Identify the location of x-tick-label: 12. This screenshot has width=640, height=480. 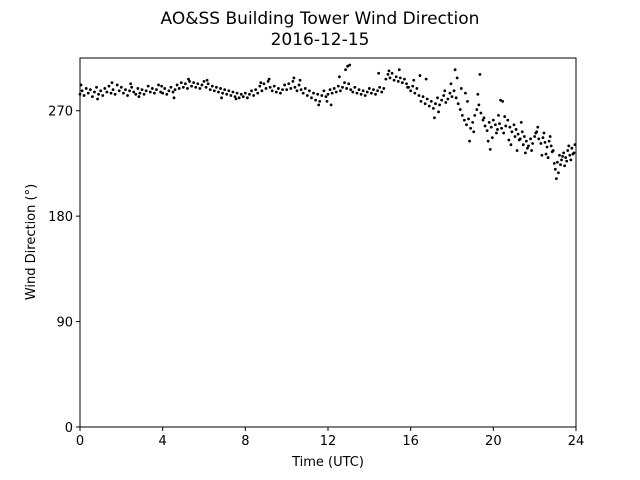
(328, 441).